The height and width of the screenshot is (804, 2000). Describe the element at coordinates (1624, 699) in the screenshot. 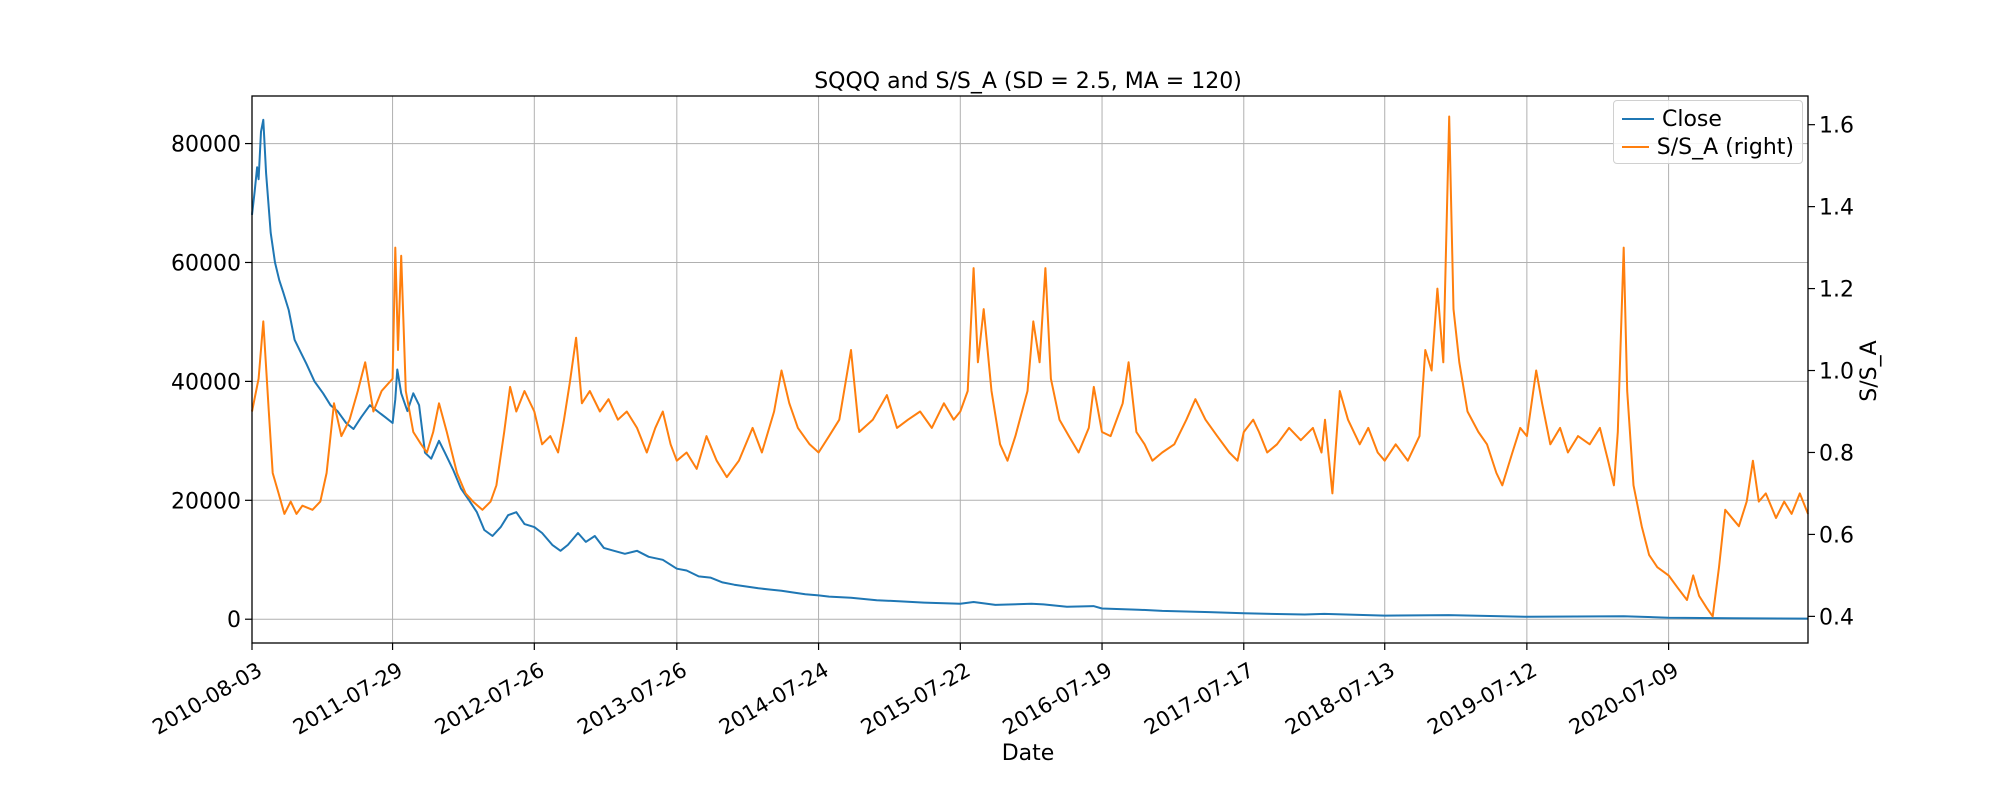

I see `x-tick-label-10: 2020-07-09` at that location.